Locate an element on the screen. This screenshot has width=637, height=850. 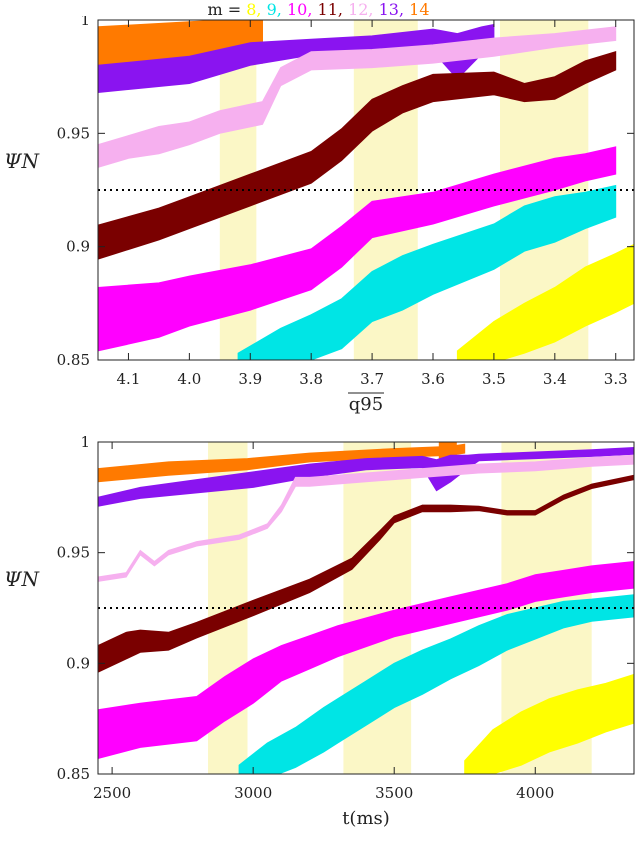
x-tick-label: 3000 is located at coordinates (253, 793).